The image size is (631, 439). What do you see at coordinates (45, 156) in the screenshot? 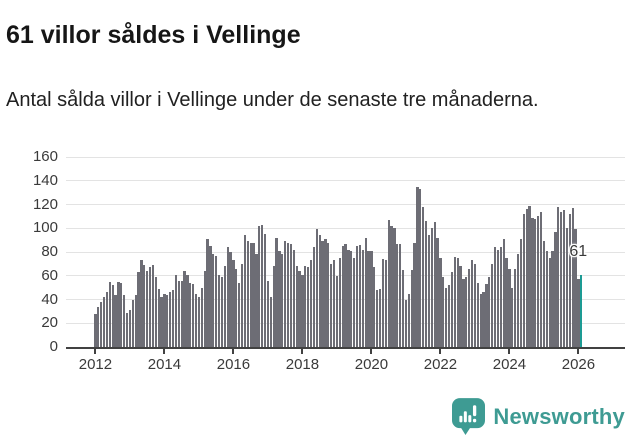
I see `y-tick-label: 160` at bounding box center [45, 156].